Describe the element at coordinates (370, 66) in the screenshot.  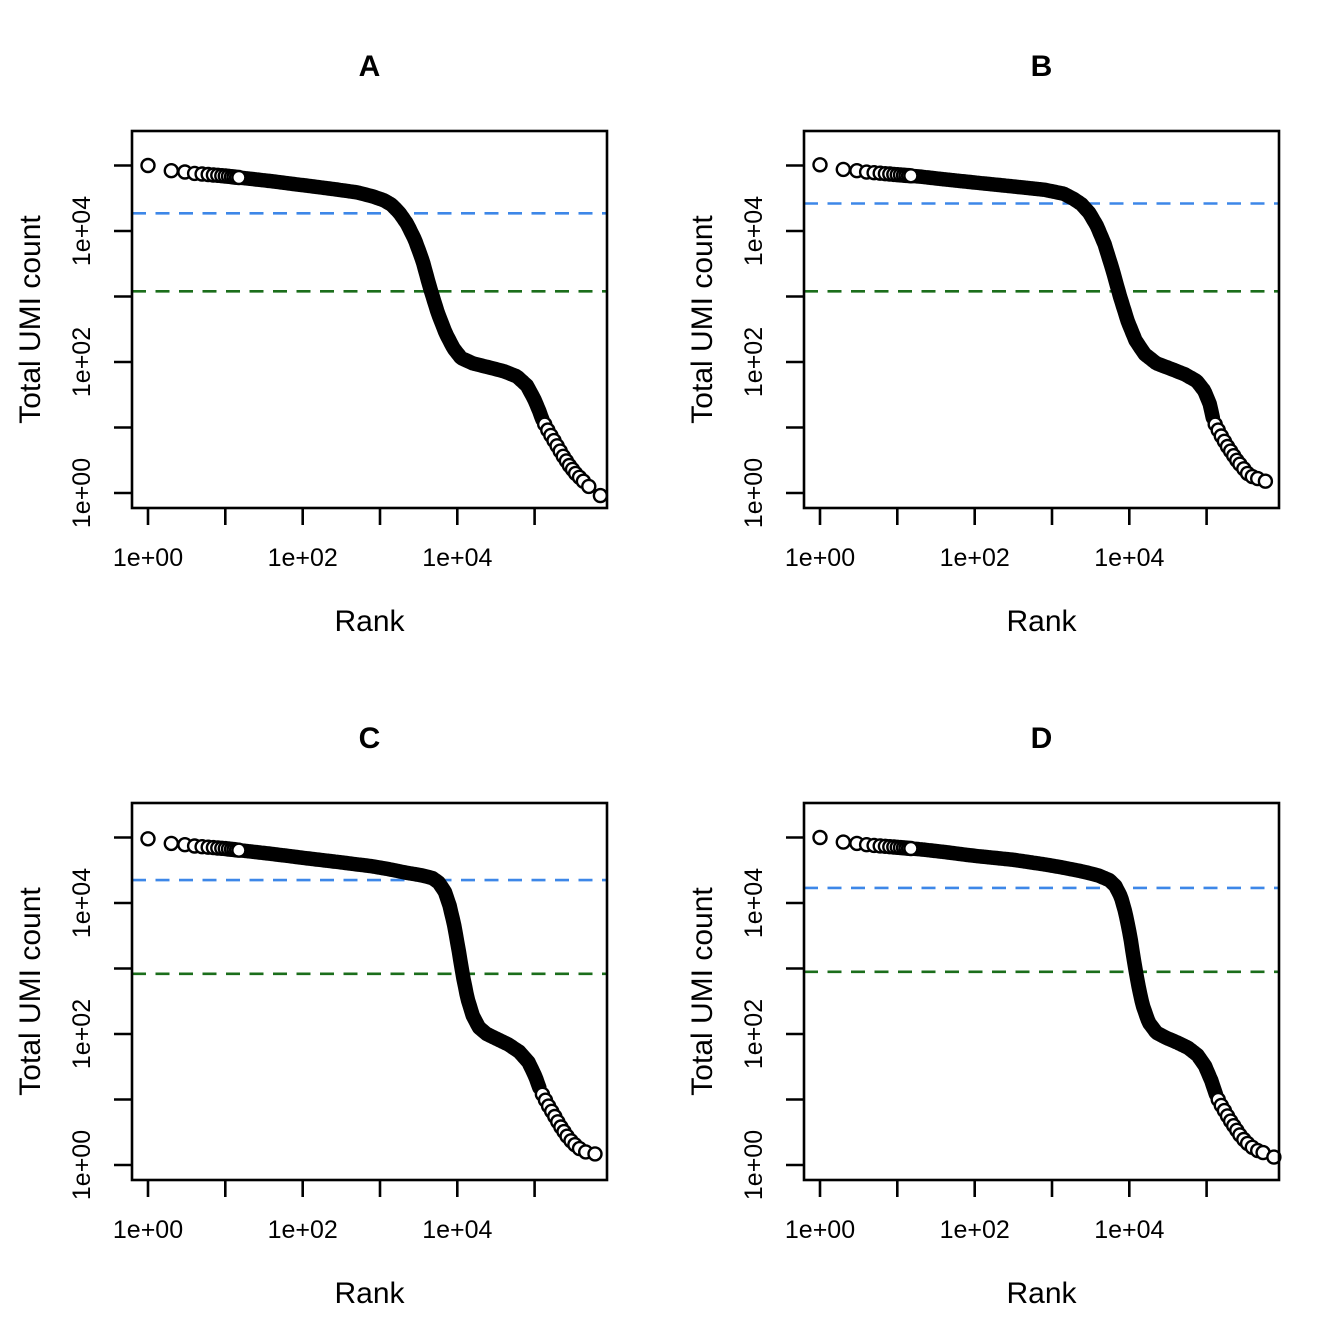
I see `panel-title: A` at that location.